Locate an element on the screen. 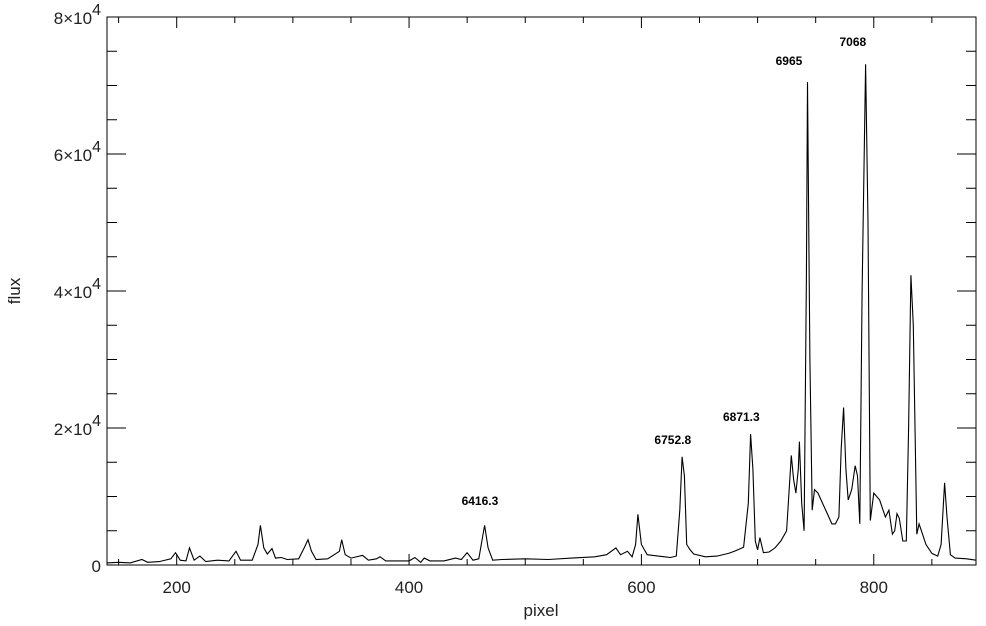 This screenshot has width=986, height=626. x-tick-label: 400 is located at coordinates (409, 587).